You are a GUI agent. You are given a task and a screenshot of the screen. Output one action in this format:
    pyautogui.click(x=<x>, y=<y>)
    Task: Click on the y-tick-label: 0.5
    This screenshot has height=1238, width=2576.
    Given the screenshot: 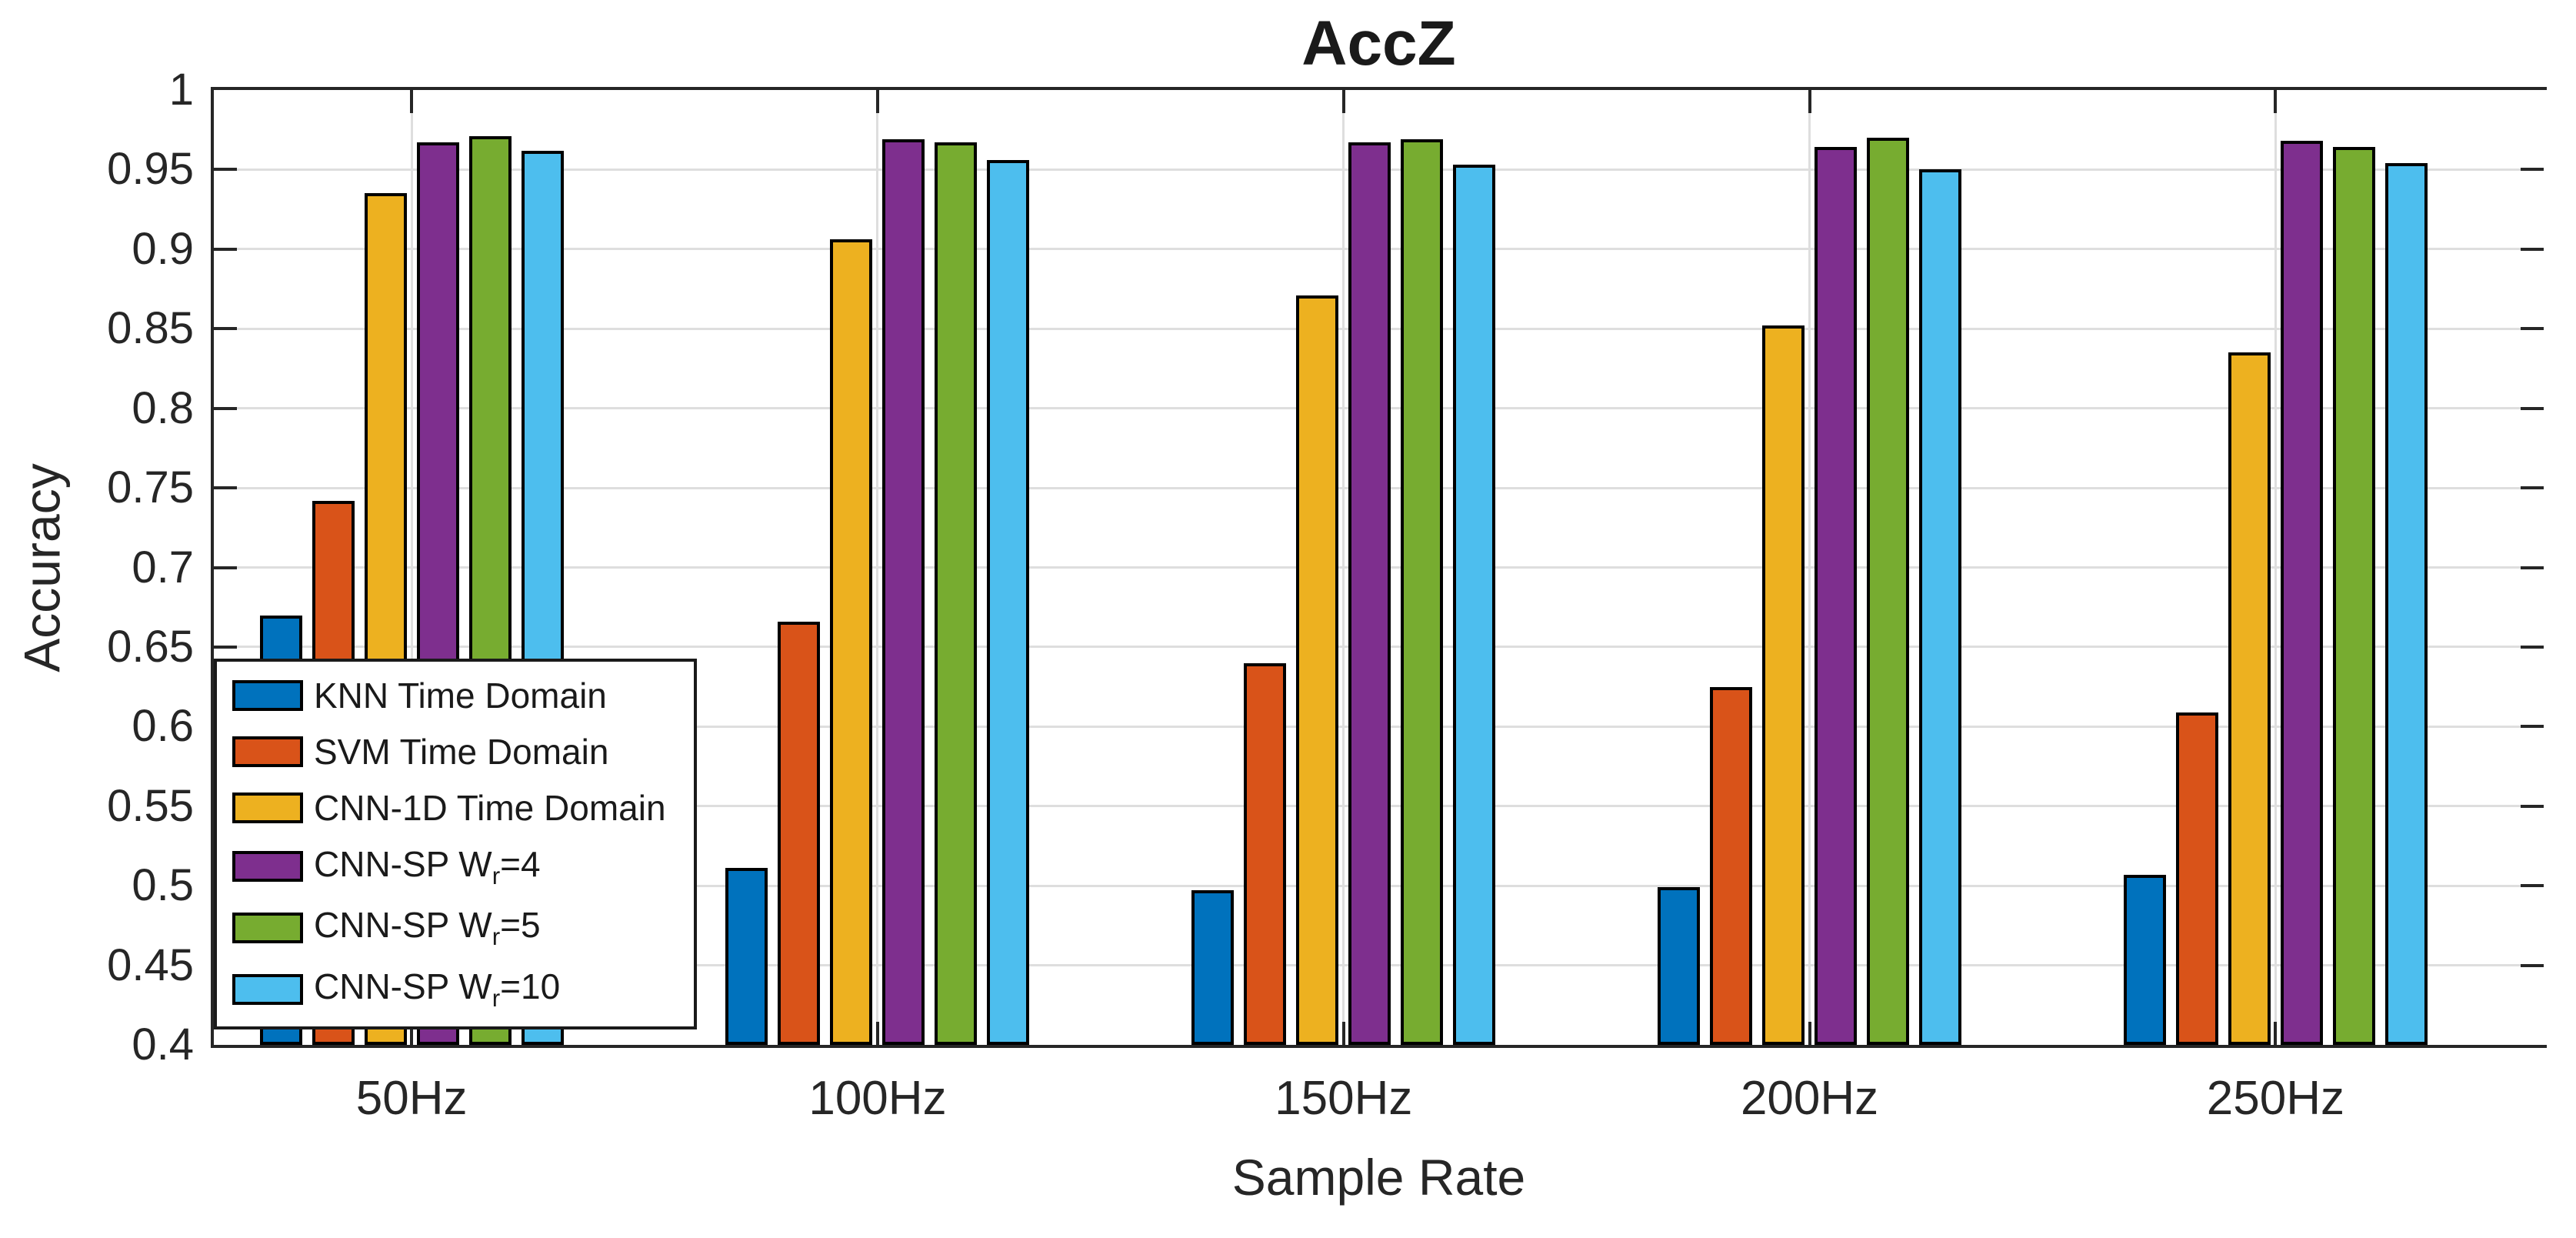 What is the action you would take?
    pyautogui.click(x=163, y=886)
    